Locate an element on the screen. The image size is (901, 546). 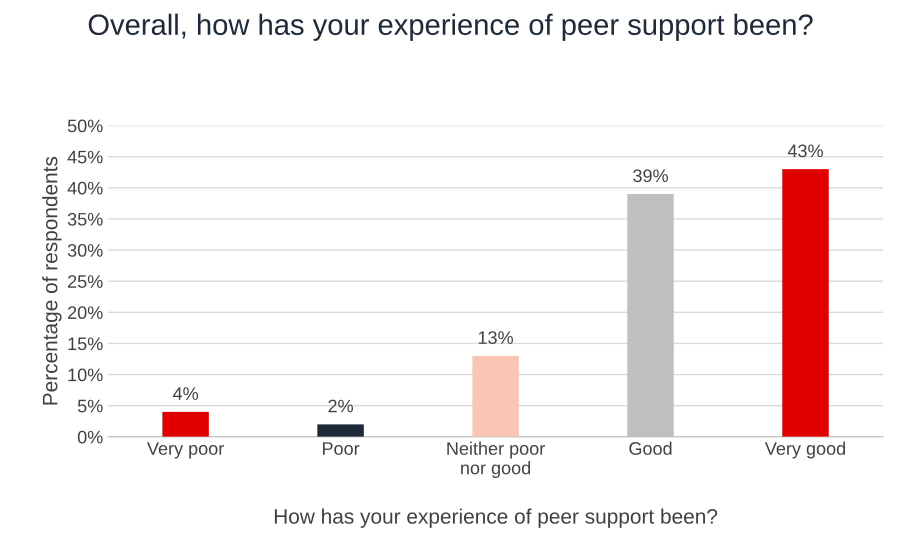
y-axis-title: Percentage of respondents is located at coordinates (52, 280).